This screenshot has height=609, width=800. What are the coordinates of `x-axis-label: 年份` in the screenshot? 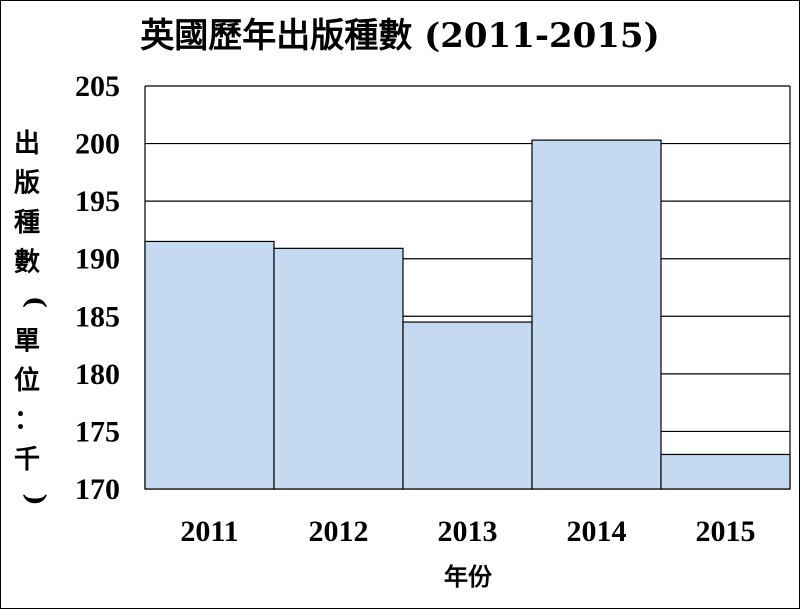 It's located at (468, 576).